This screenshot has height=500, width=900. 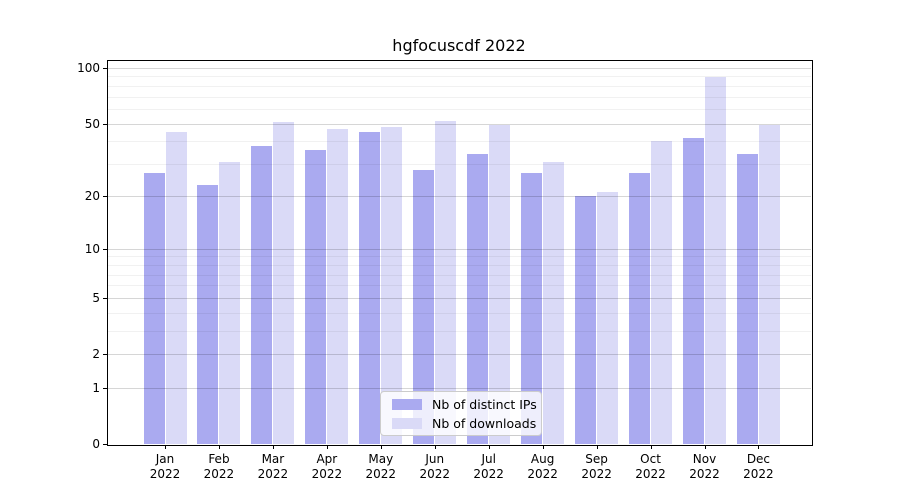 I want to click on bar-downloads-Apr, so click(x=338, y=286).